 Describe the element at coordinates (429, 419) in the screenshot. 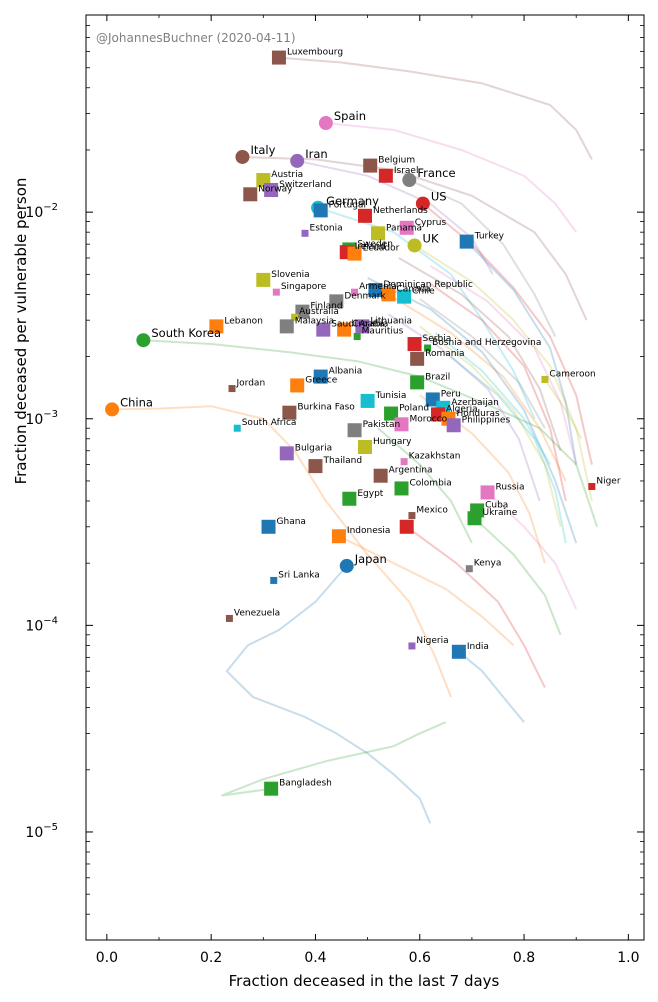

I see `point-label: Morocco` at that location.